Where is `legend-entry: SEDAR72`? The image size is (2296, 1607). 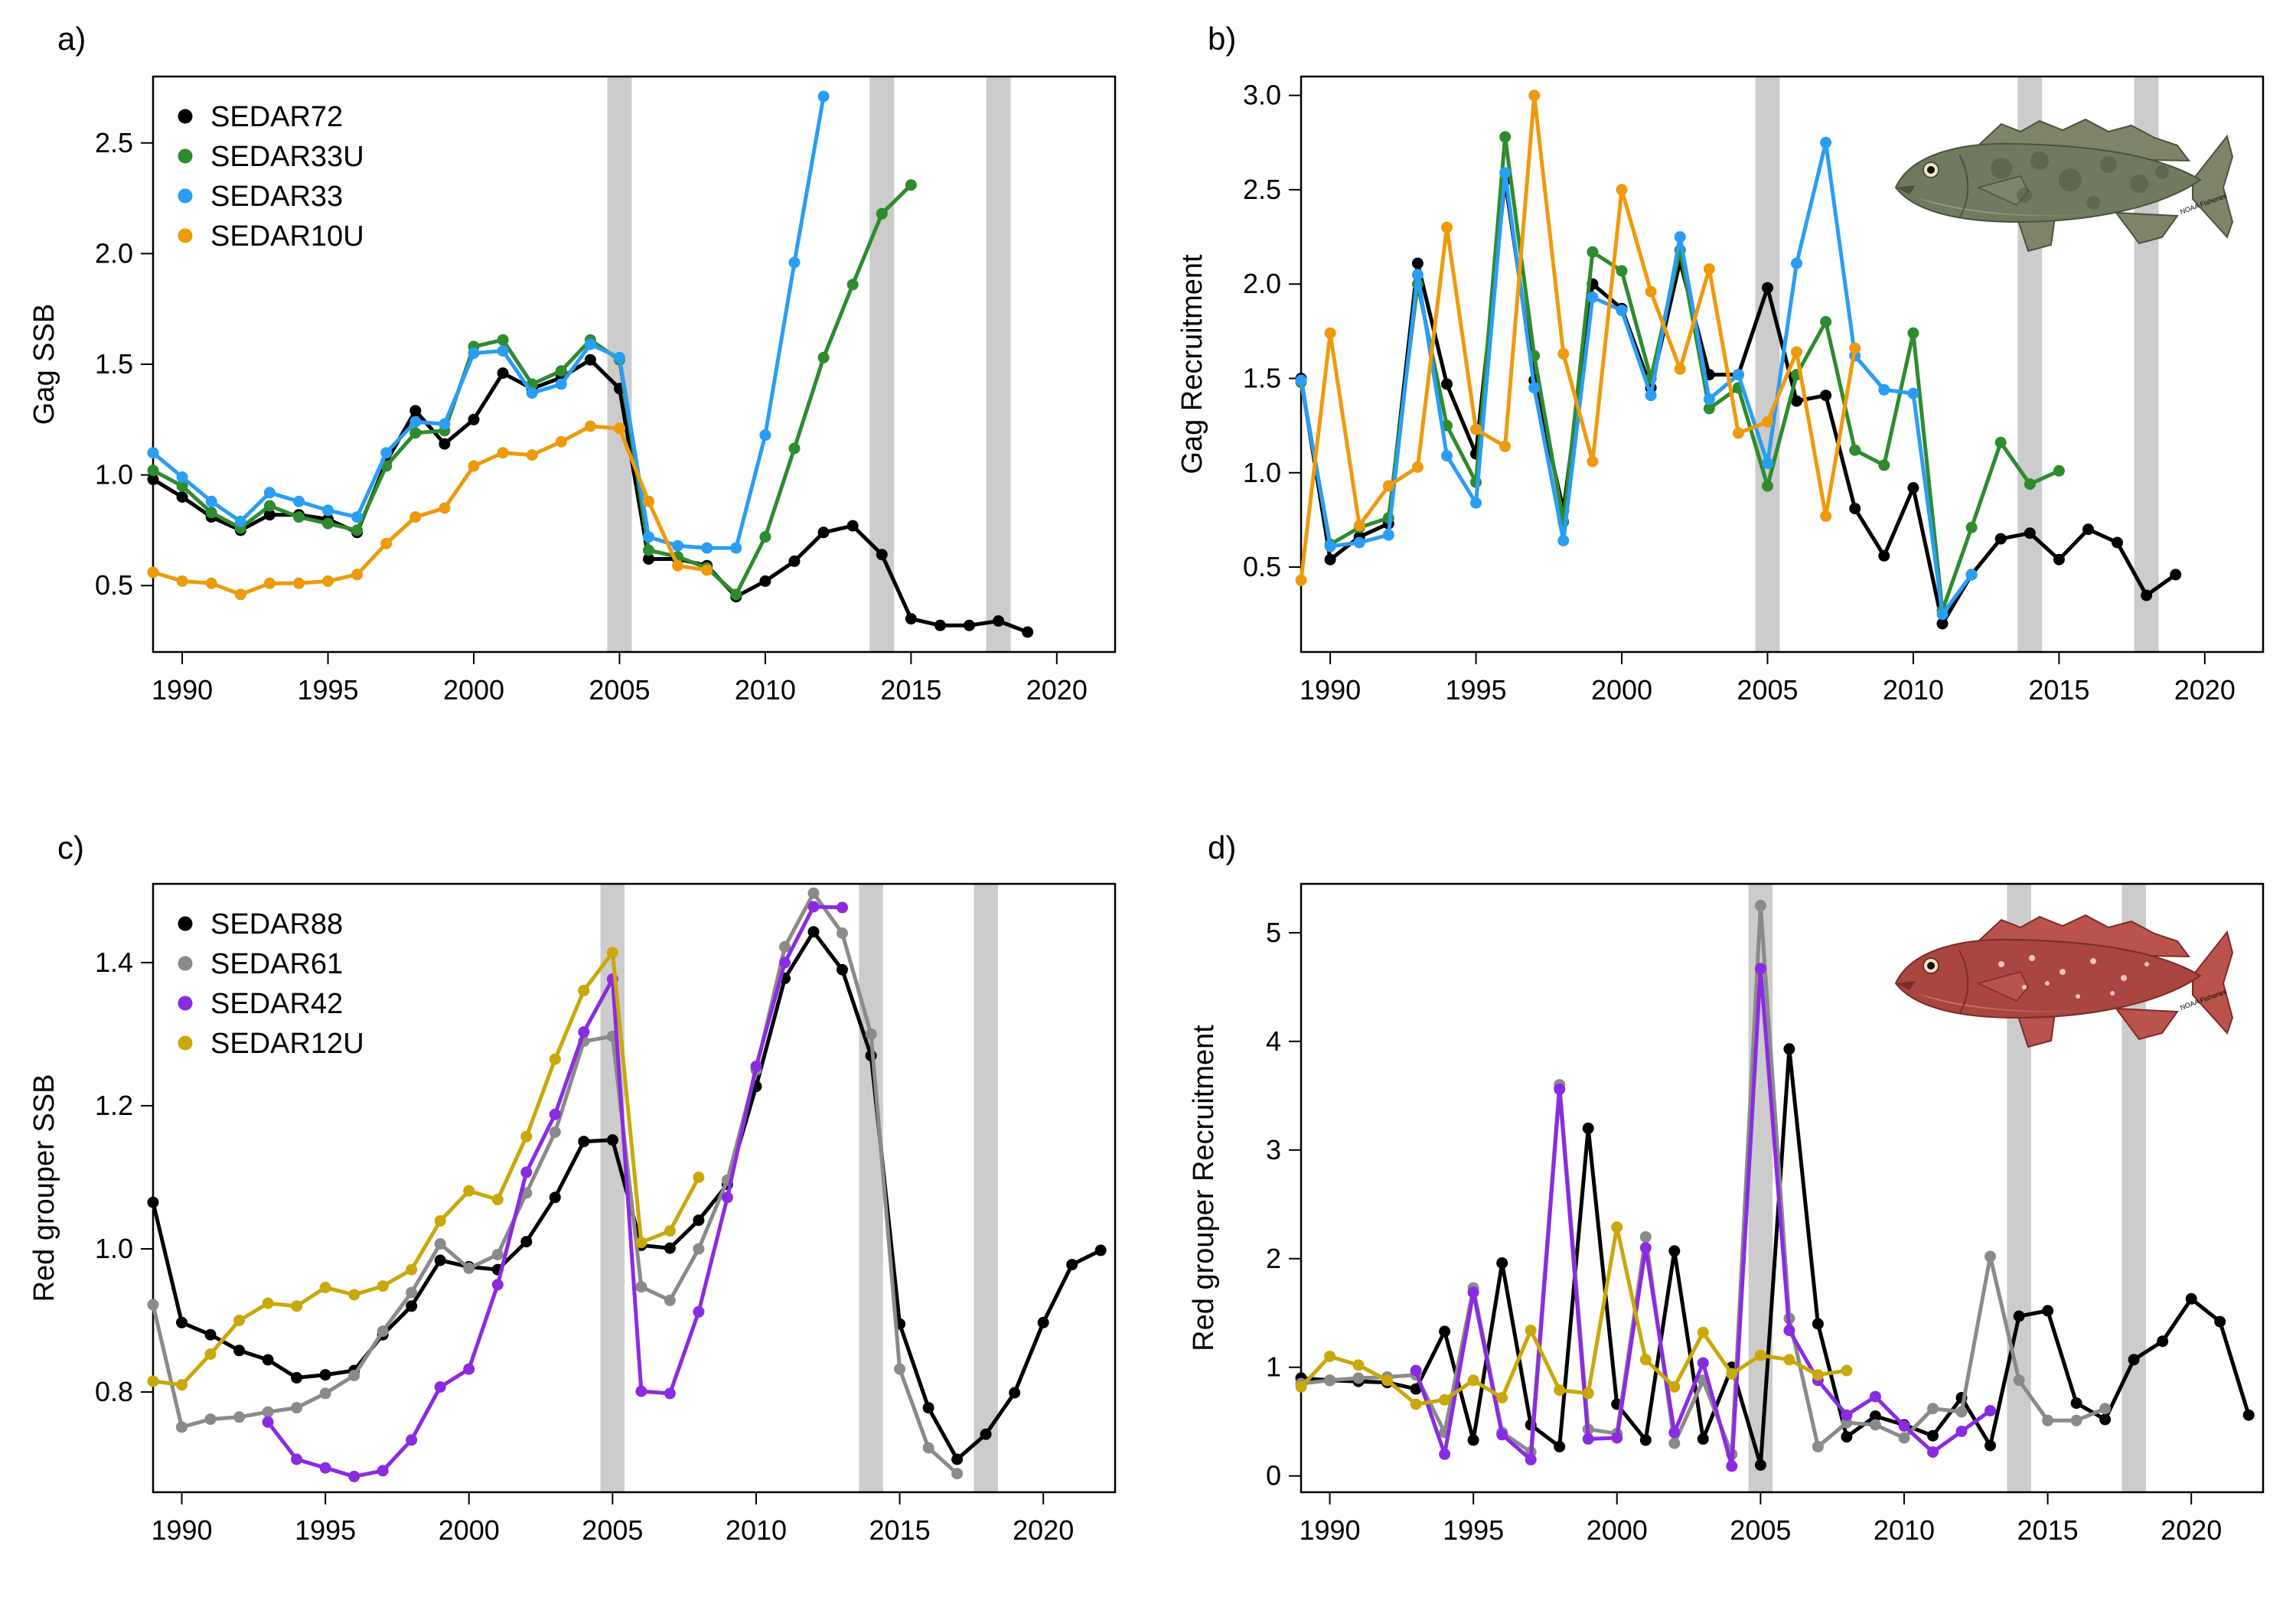
legend-entry: SEDAR72 is located at coordinates (276, 117).